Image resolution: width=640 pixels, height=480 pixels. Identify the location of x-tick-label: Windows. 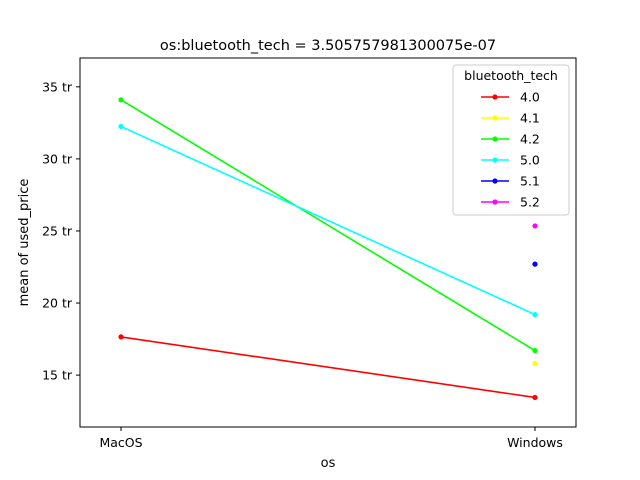
(535, 442).